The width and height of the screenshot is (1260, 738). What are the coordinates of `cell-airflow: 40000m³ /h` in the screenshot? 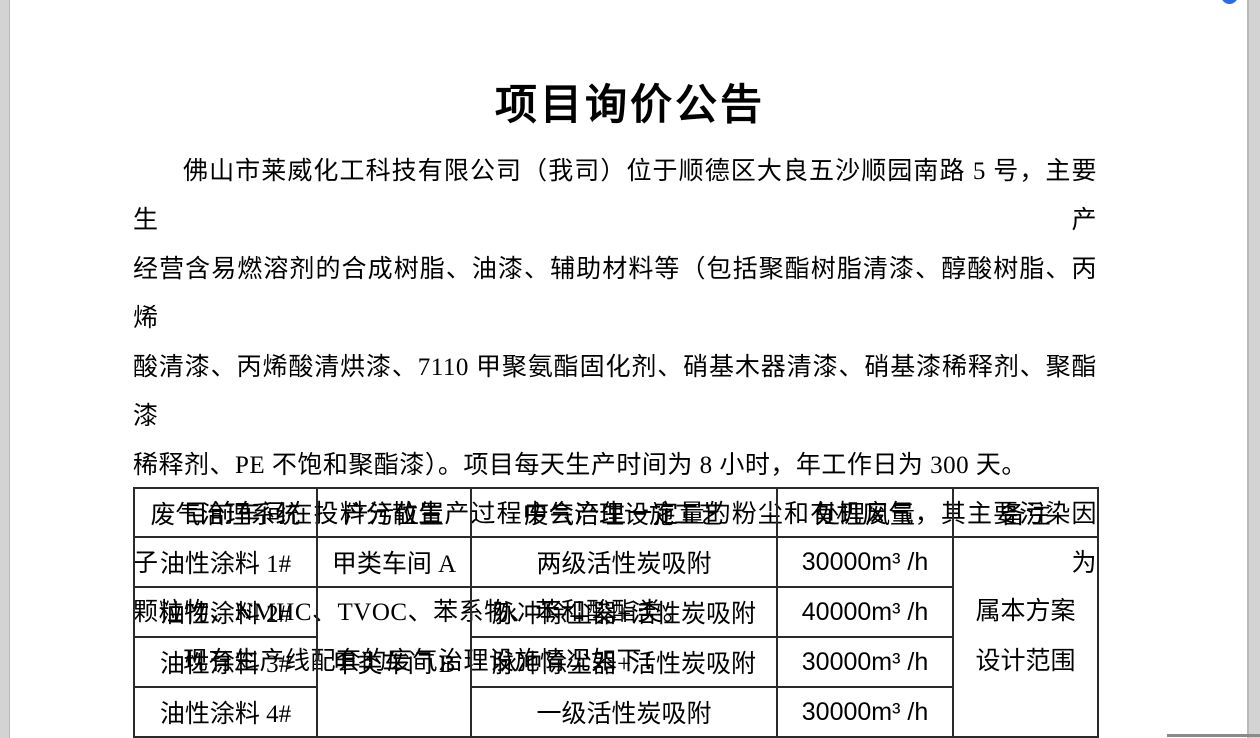 It's located at (865, 612).